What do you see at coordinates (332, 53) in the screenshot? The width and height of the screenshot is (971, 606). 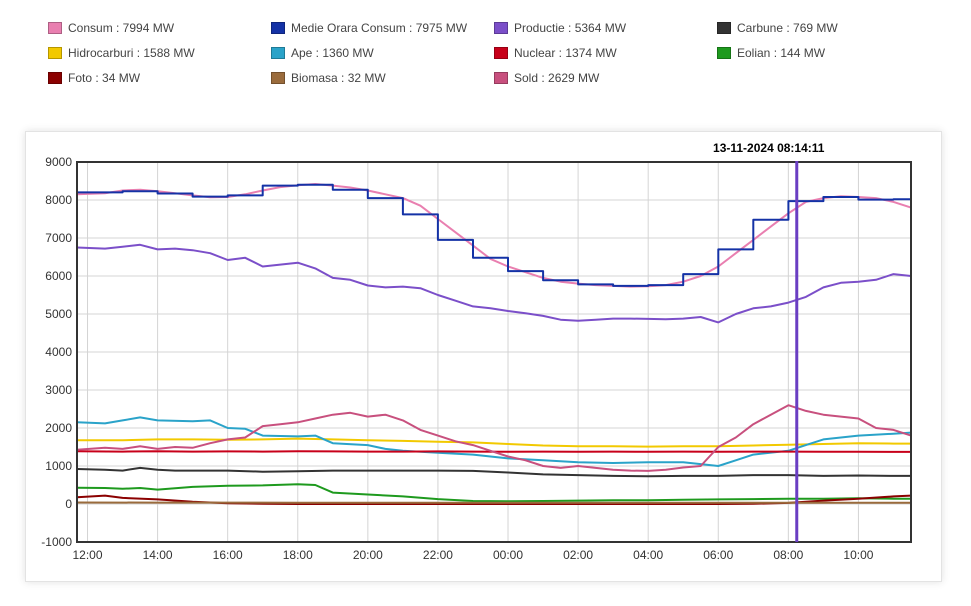 I see `legend-label: Ape : 1360 MW` at bounding box center [332, 53].